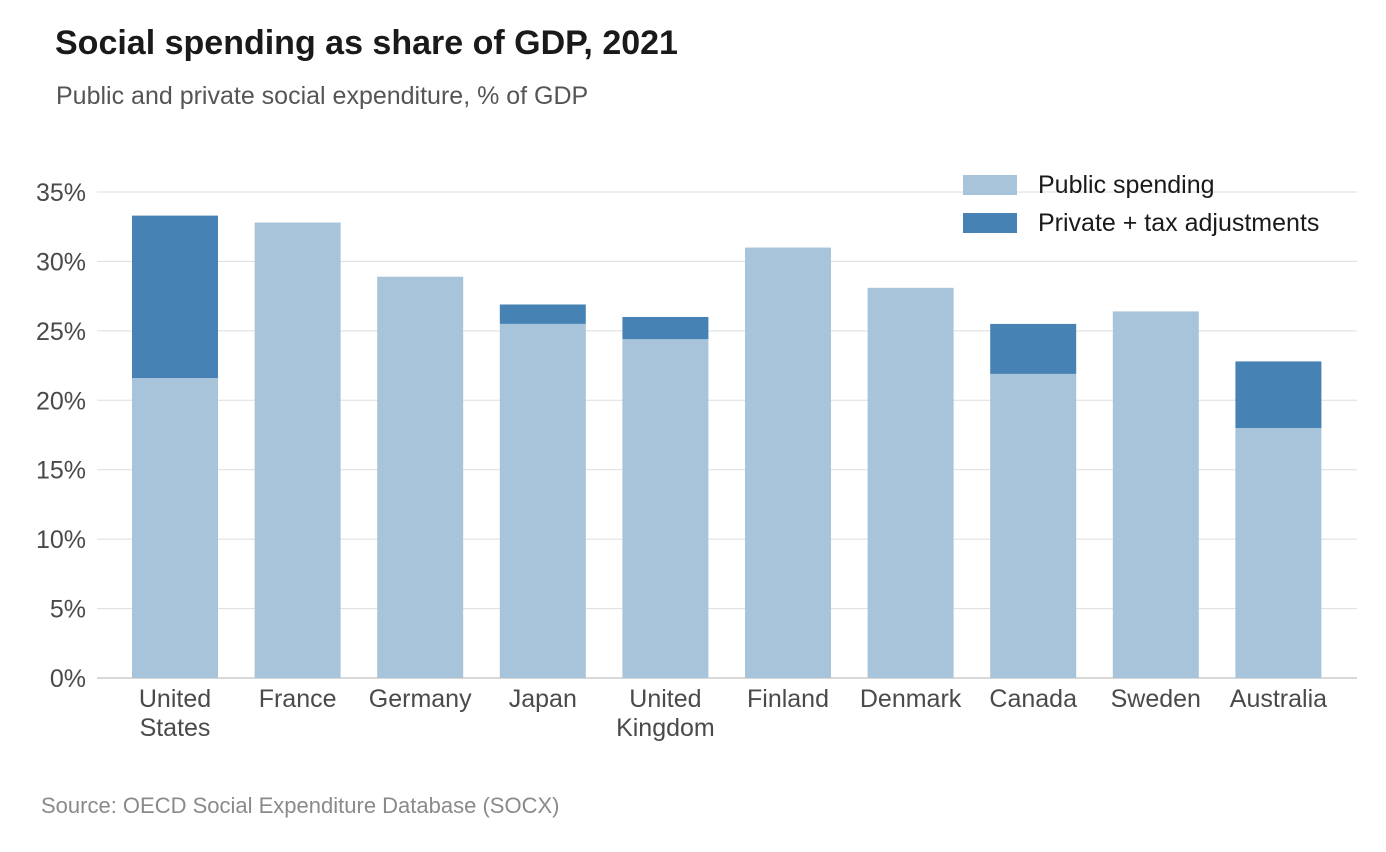  I want to click on legend-swatch-private, so click(990, 223).